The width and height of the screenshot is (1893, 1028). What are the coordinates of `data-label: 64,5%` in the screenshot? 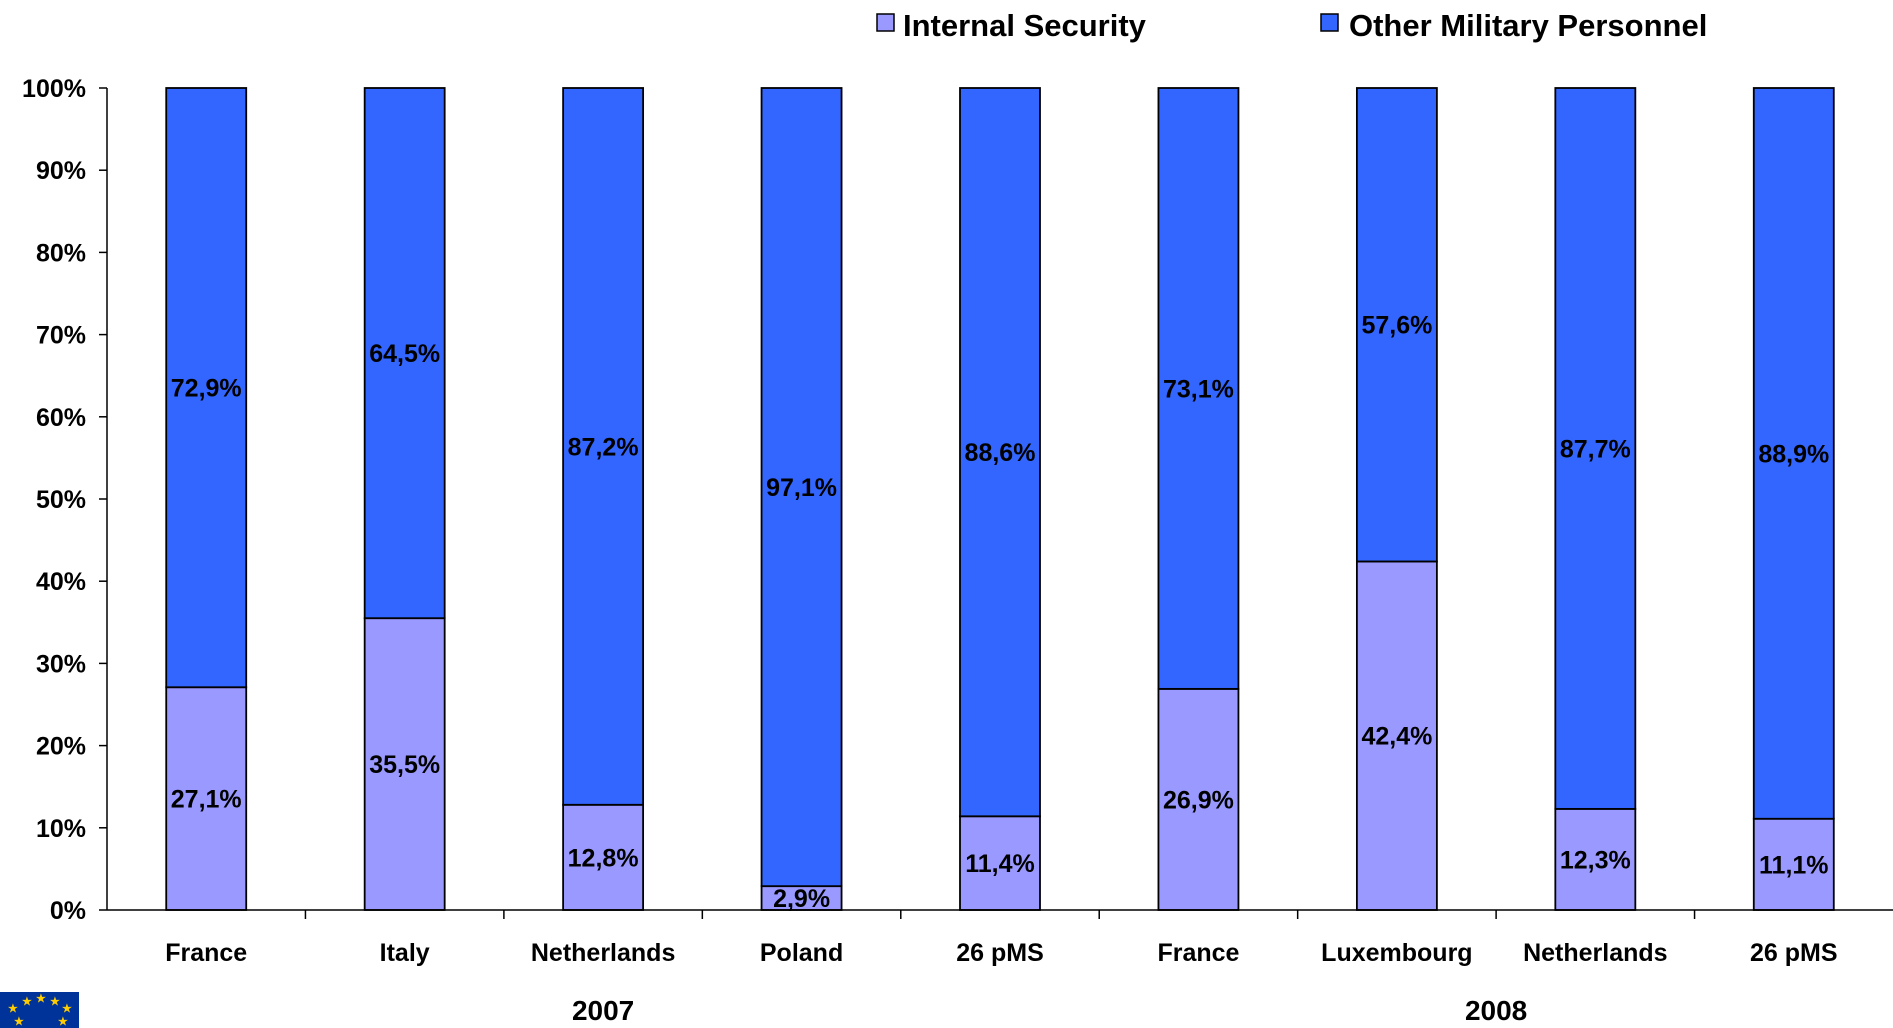 It's located at (404, 354).